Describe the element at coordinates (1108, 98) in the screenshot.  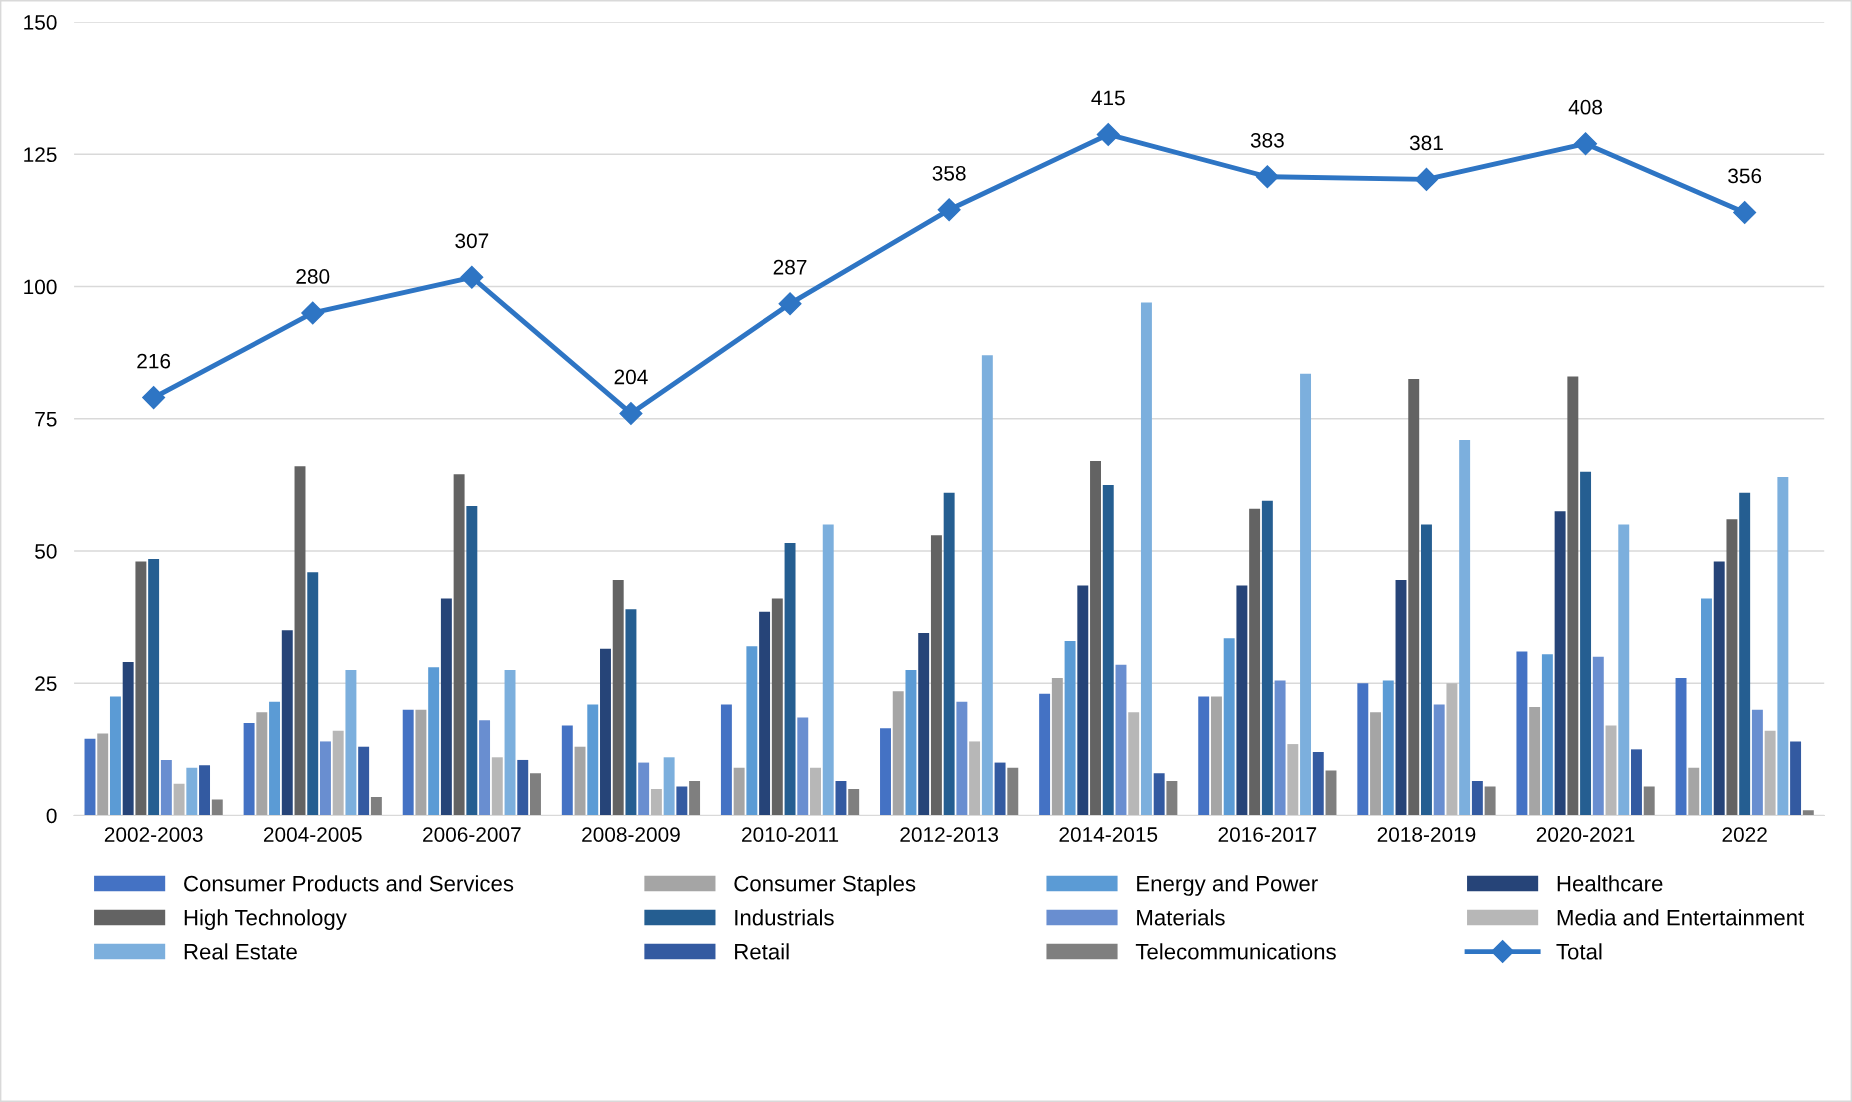
I see `data-label: 415` at that location.